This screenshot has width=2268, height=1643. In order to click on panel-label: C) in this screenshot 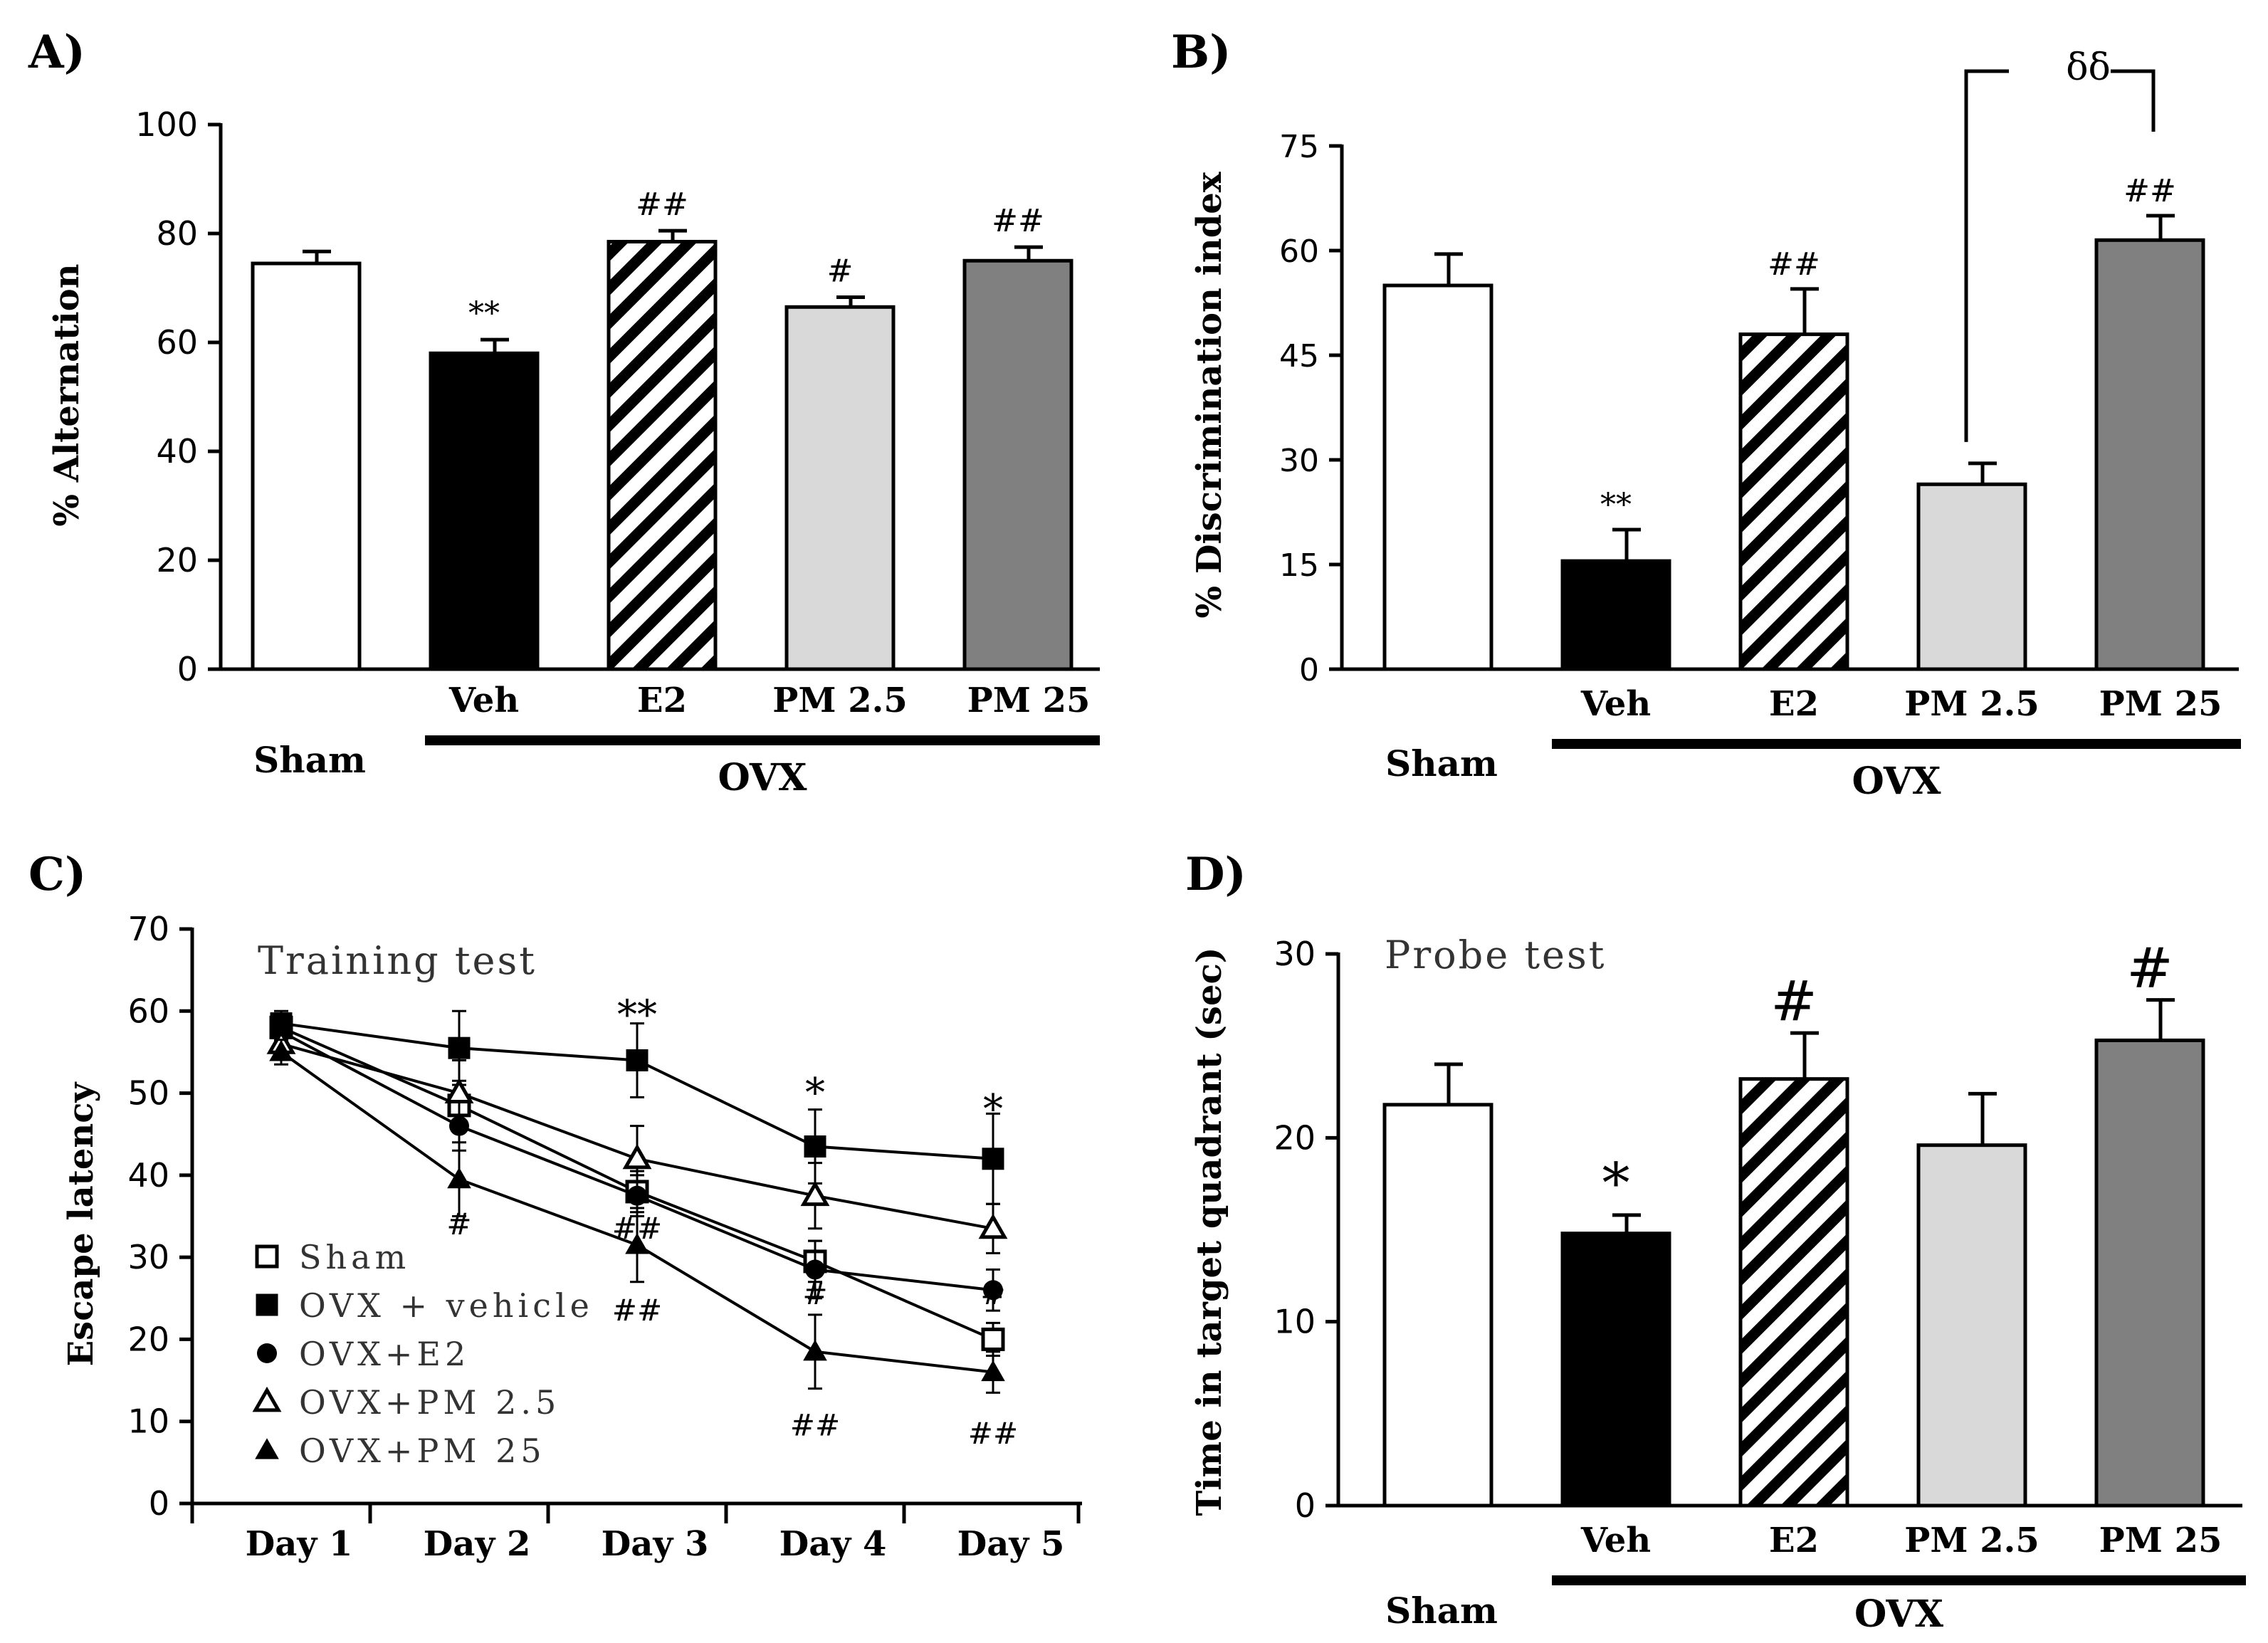, I will do `click(57, 874)`.